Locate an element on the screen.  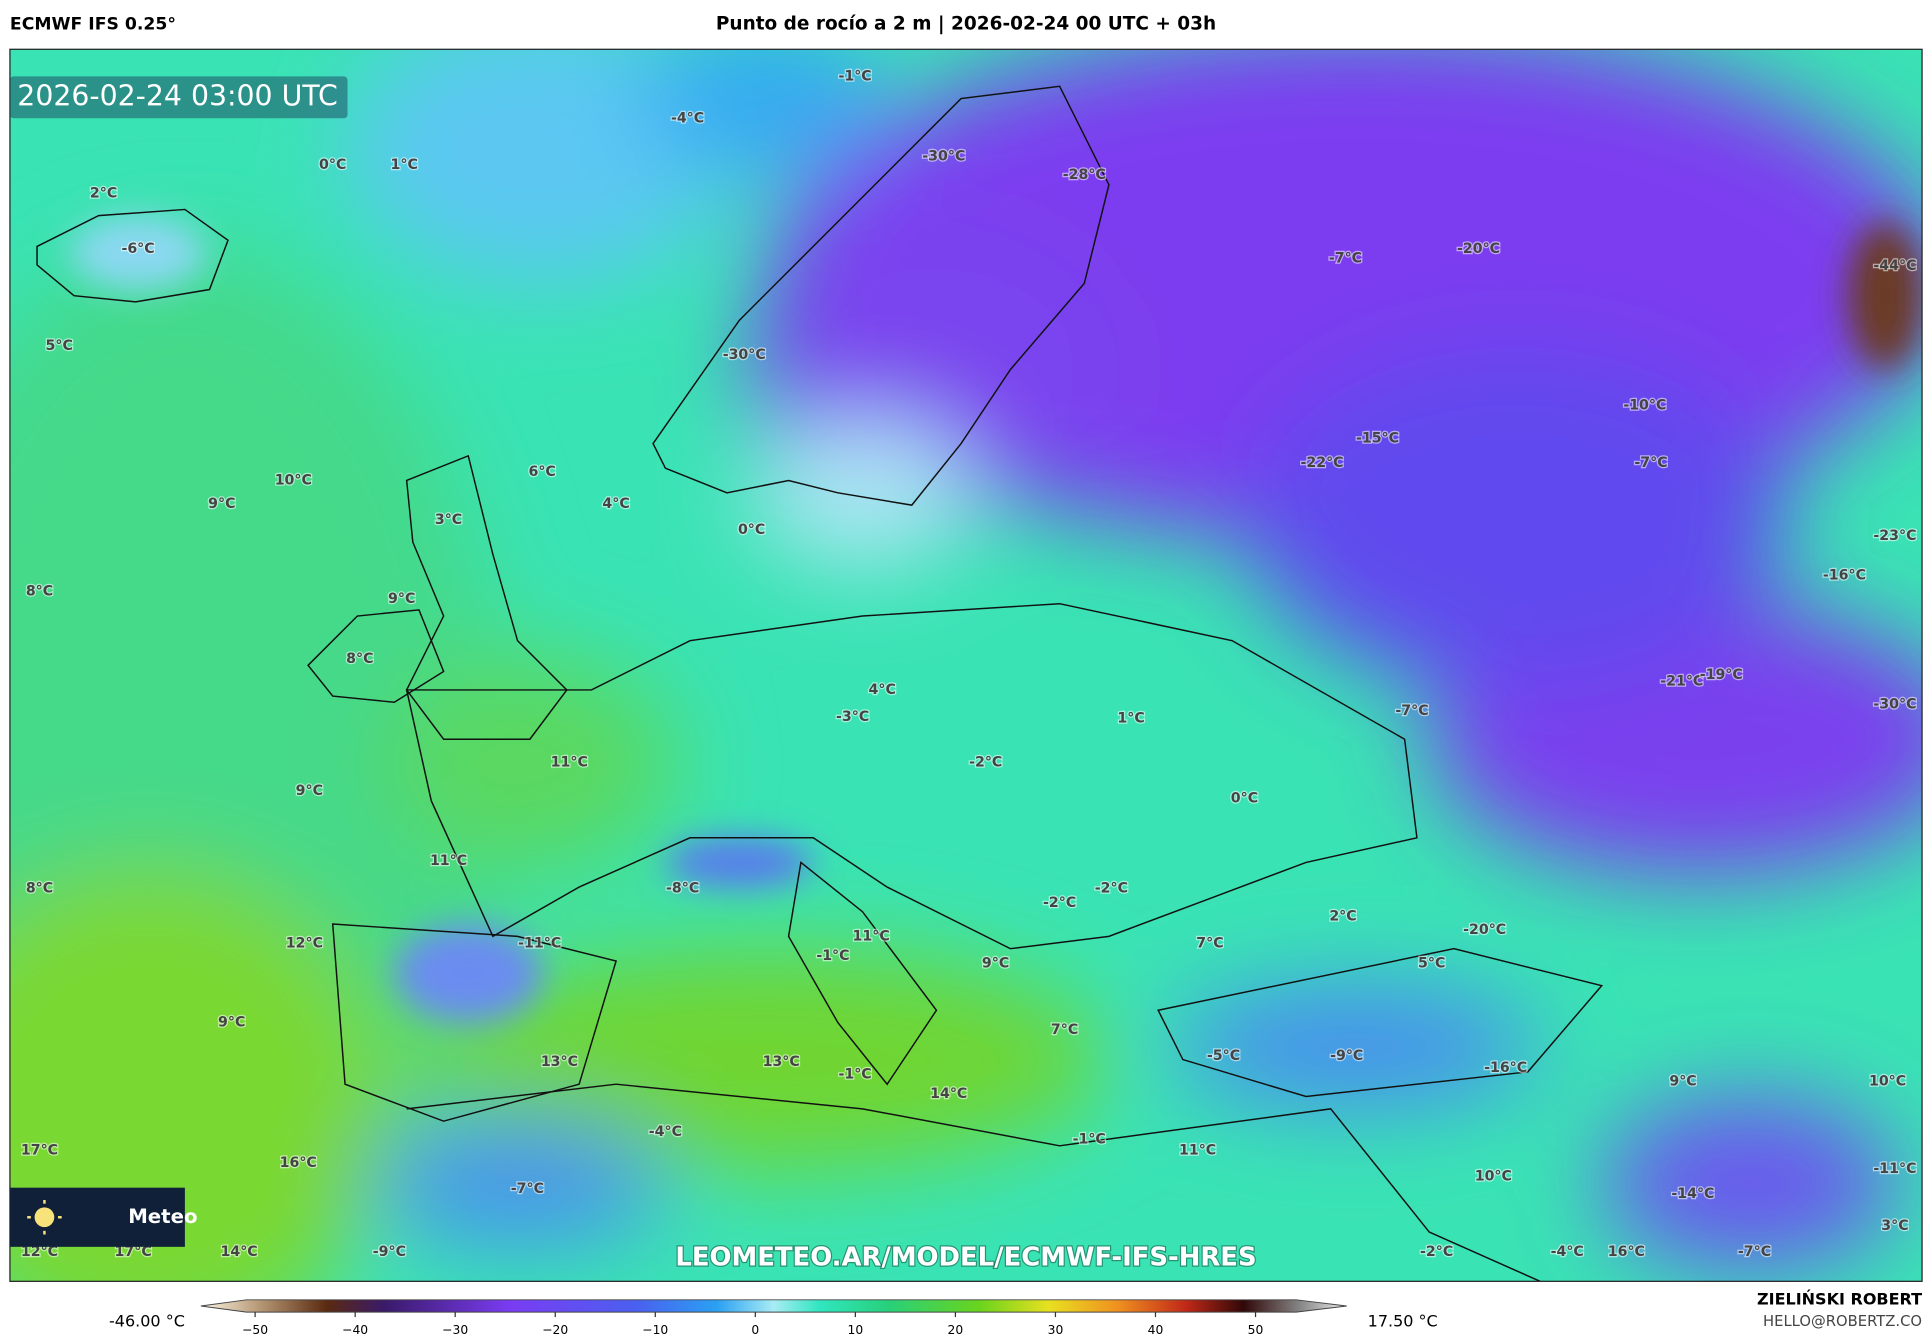
colorbar-tick-label: 50 is located at coordinates (1256, 1330).